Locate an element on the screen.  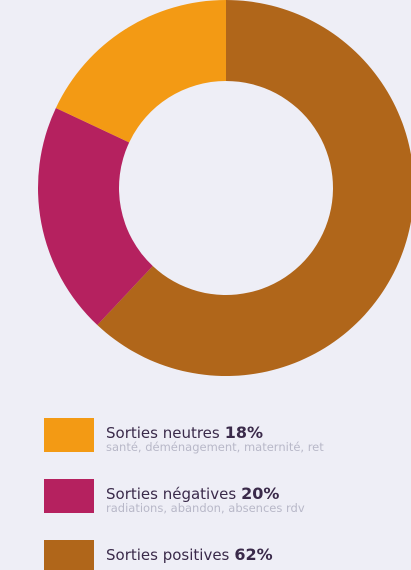
legend-name: Sorties positives is located at coordinates (168, 555).